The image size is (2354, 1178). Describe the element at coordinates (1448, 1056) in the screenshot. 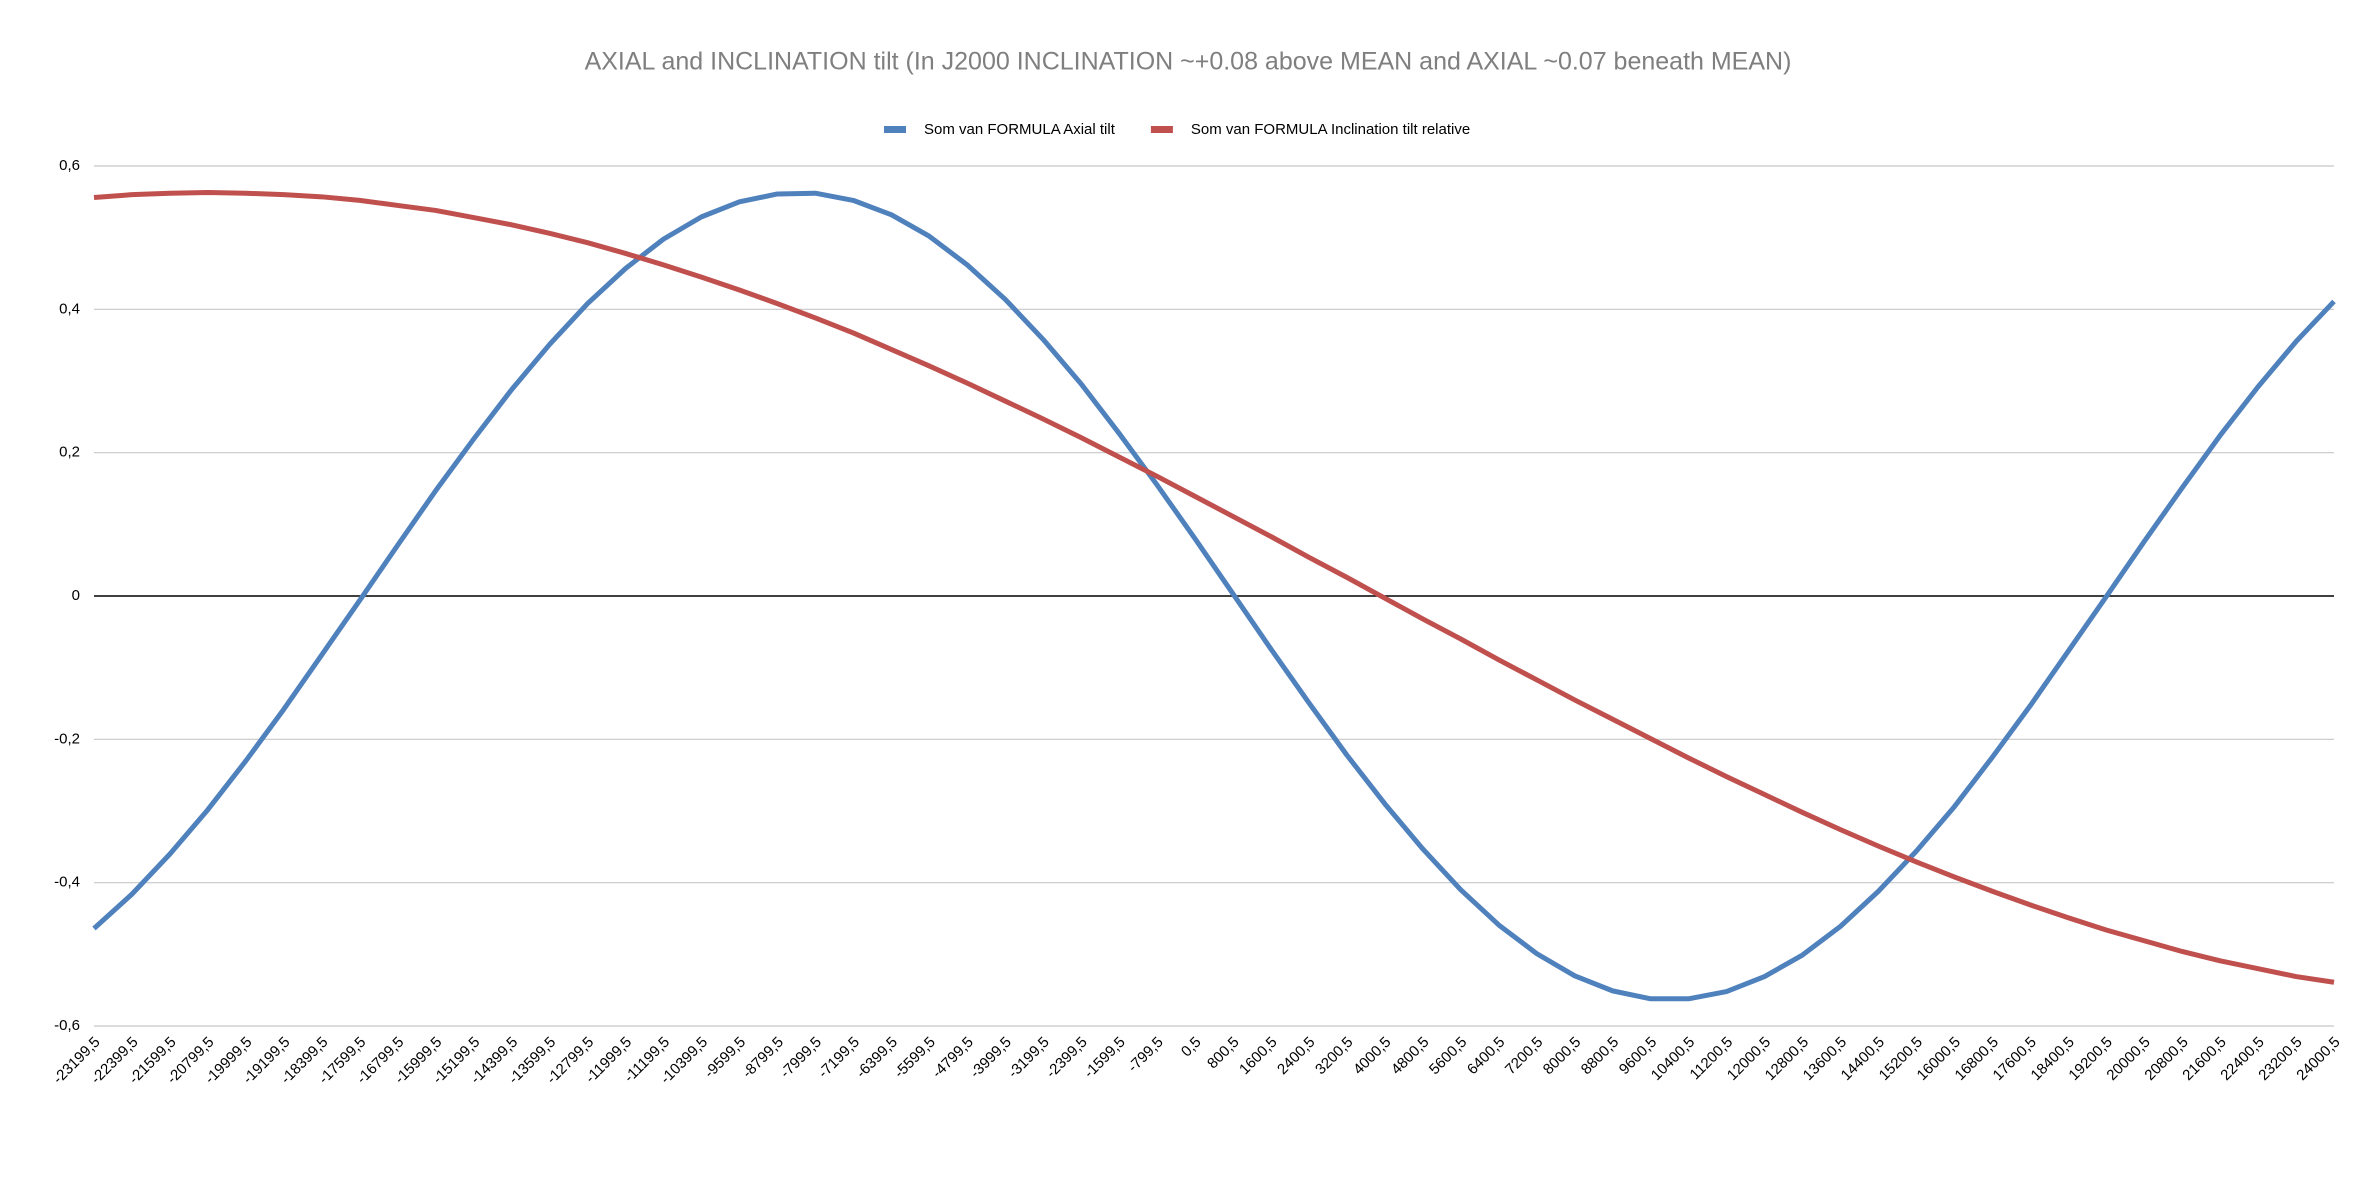

I see `x-tick-label: 5600,5` at that location.